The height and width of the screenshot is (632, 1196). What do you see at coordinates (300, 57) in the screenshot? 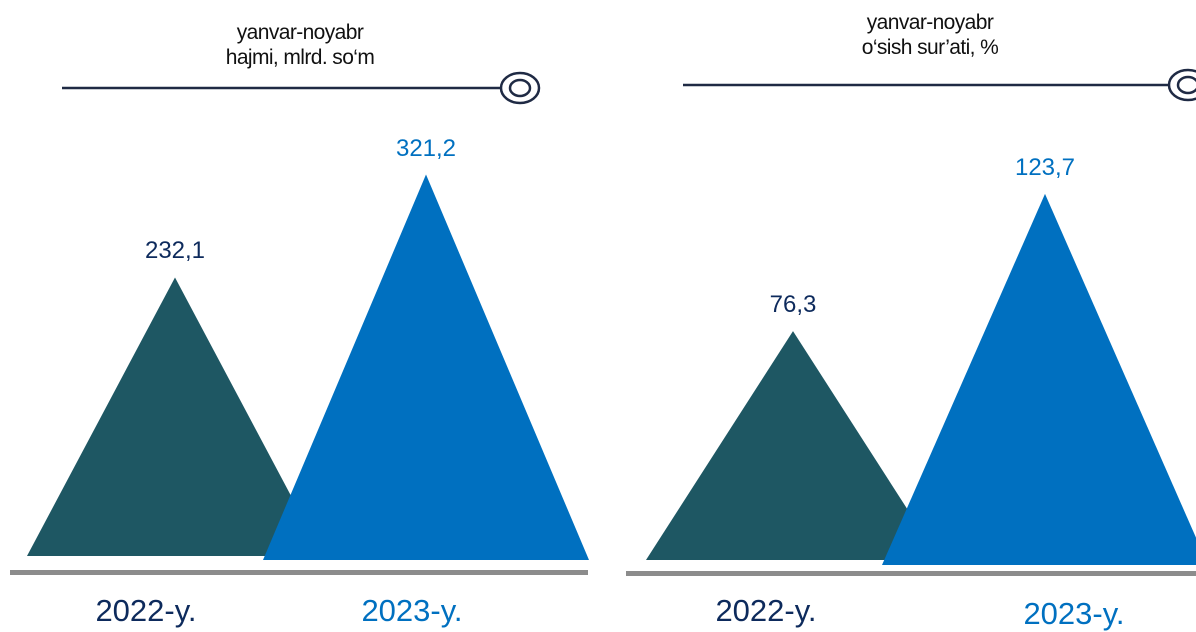
I see `title-line-2: hajmi, mlrd. so‘m` at bounding box center [300, 57].